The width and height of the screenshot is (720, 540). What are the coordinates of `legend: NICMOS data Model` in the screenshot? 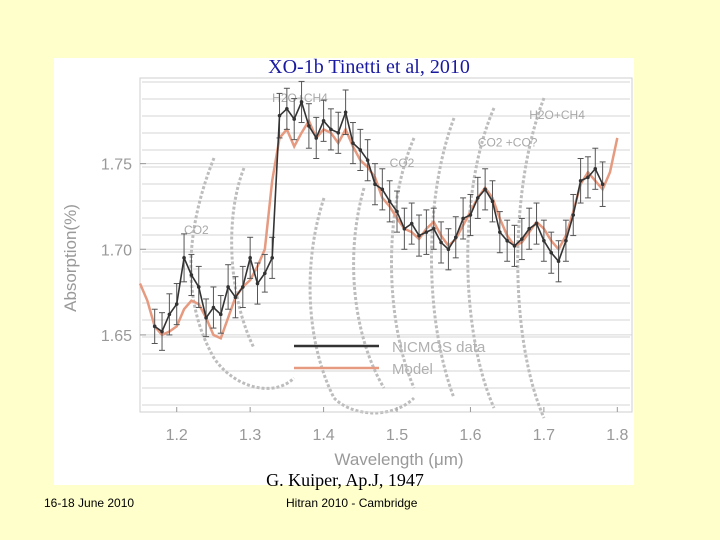 It's located at (390, 358).